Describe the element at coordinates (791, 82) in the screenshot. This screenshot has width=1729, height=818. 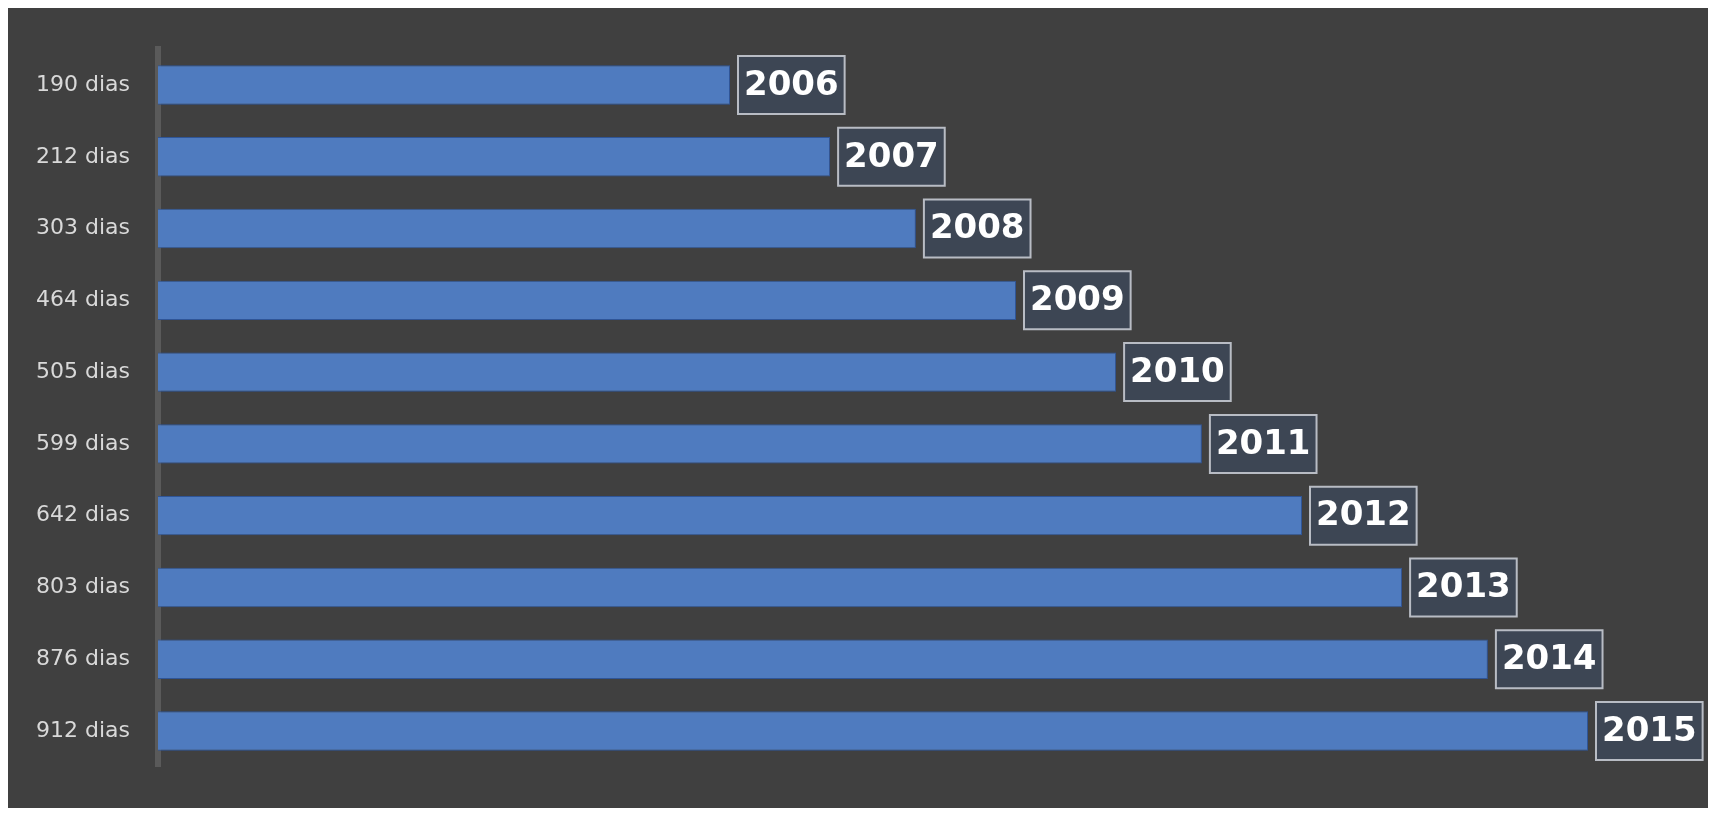
I see `annotation: 2006` at that location.